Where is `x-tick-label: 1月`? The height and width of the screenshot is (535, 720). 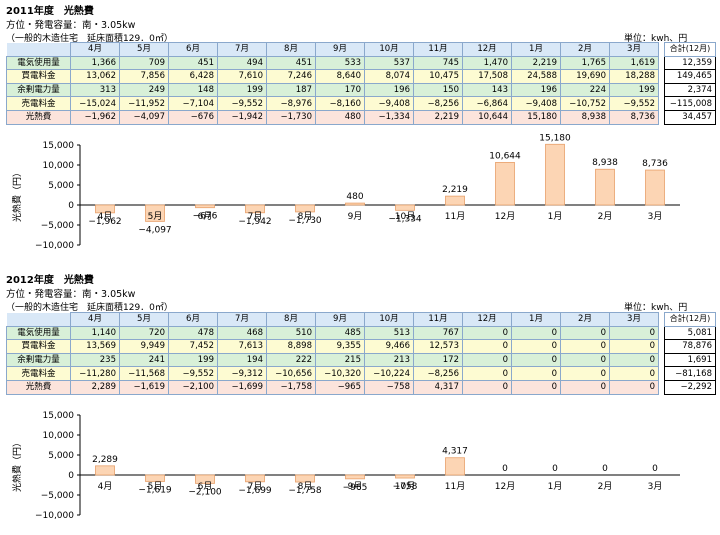
x-tick-label: 1月 is located at coordinates (555, 216).